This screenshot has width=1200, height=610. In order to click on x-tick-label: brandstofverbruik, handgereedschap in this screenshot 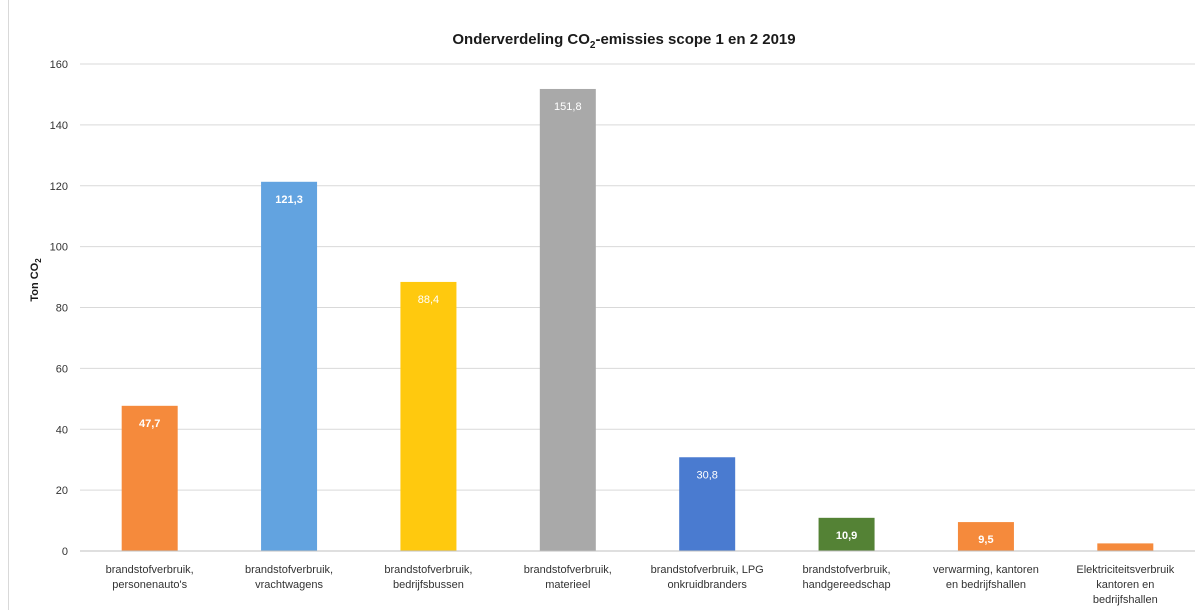, I will do `click(847, 577)`.